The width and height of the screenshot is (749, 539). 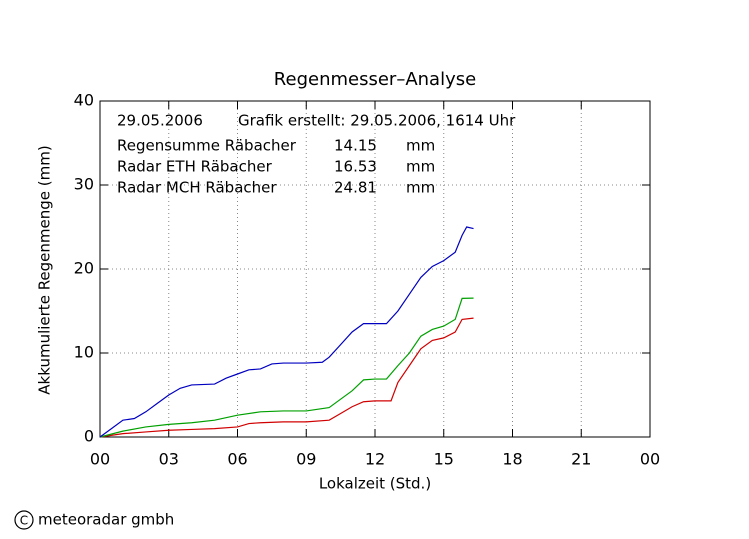 I want to click on copyright-icon, so click(x=24, y=520).